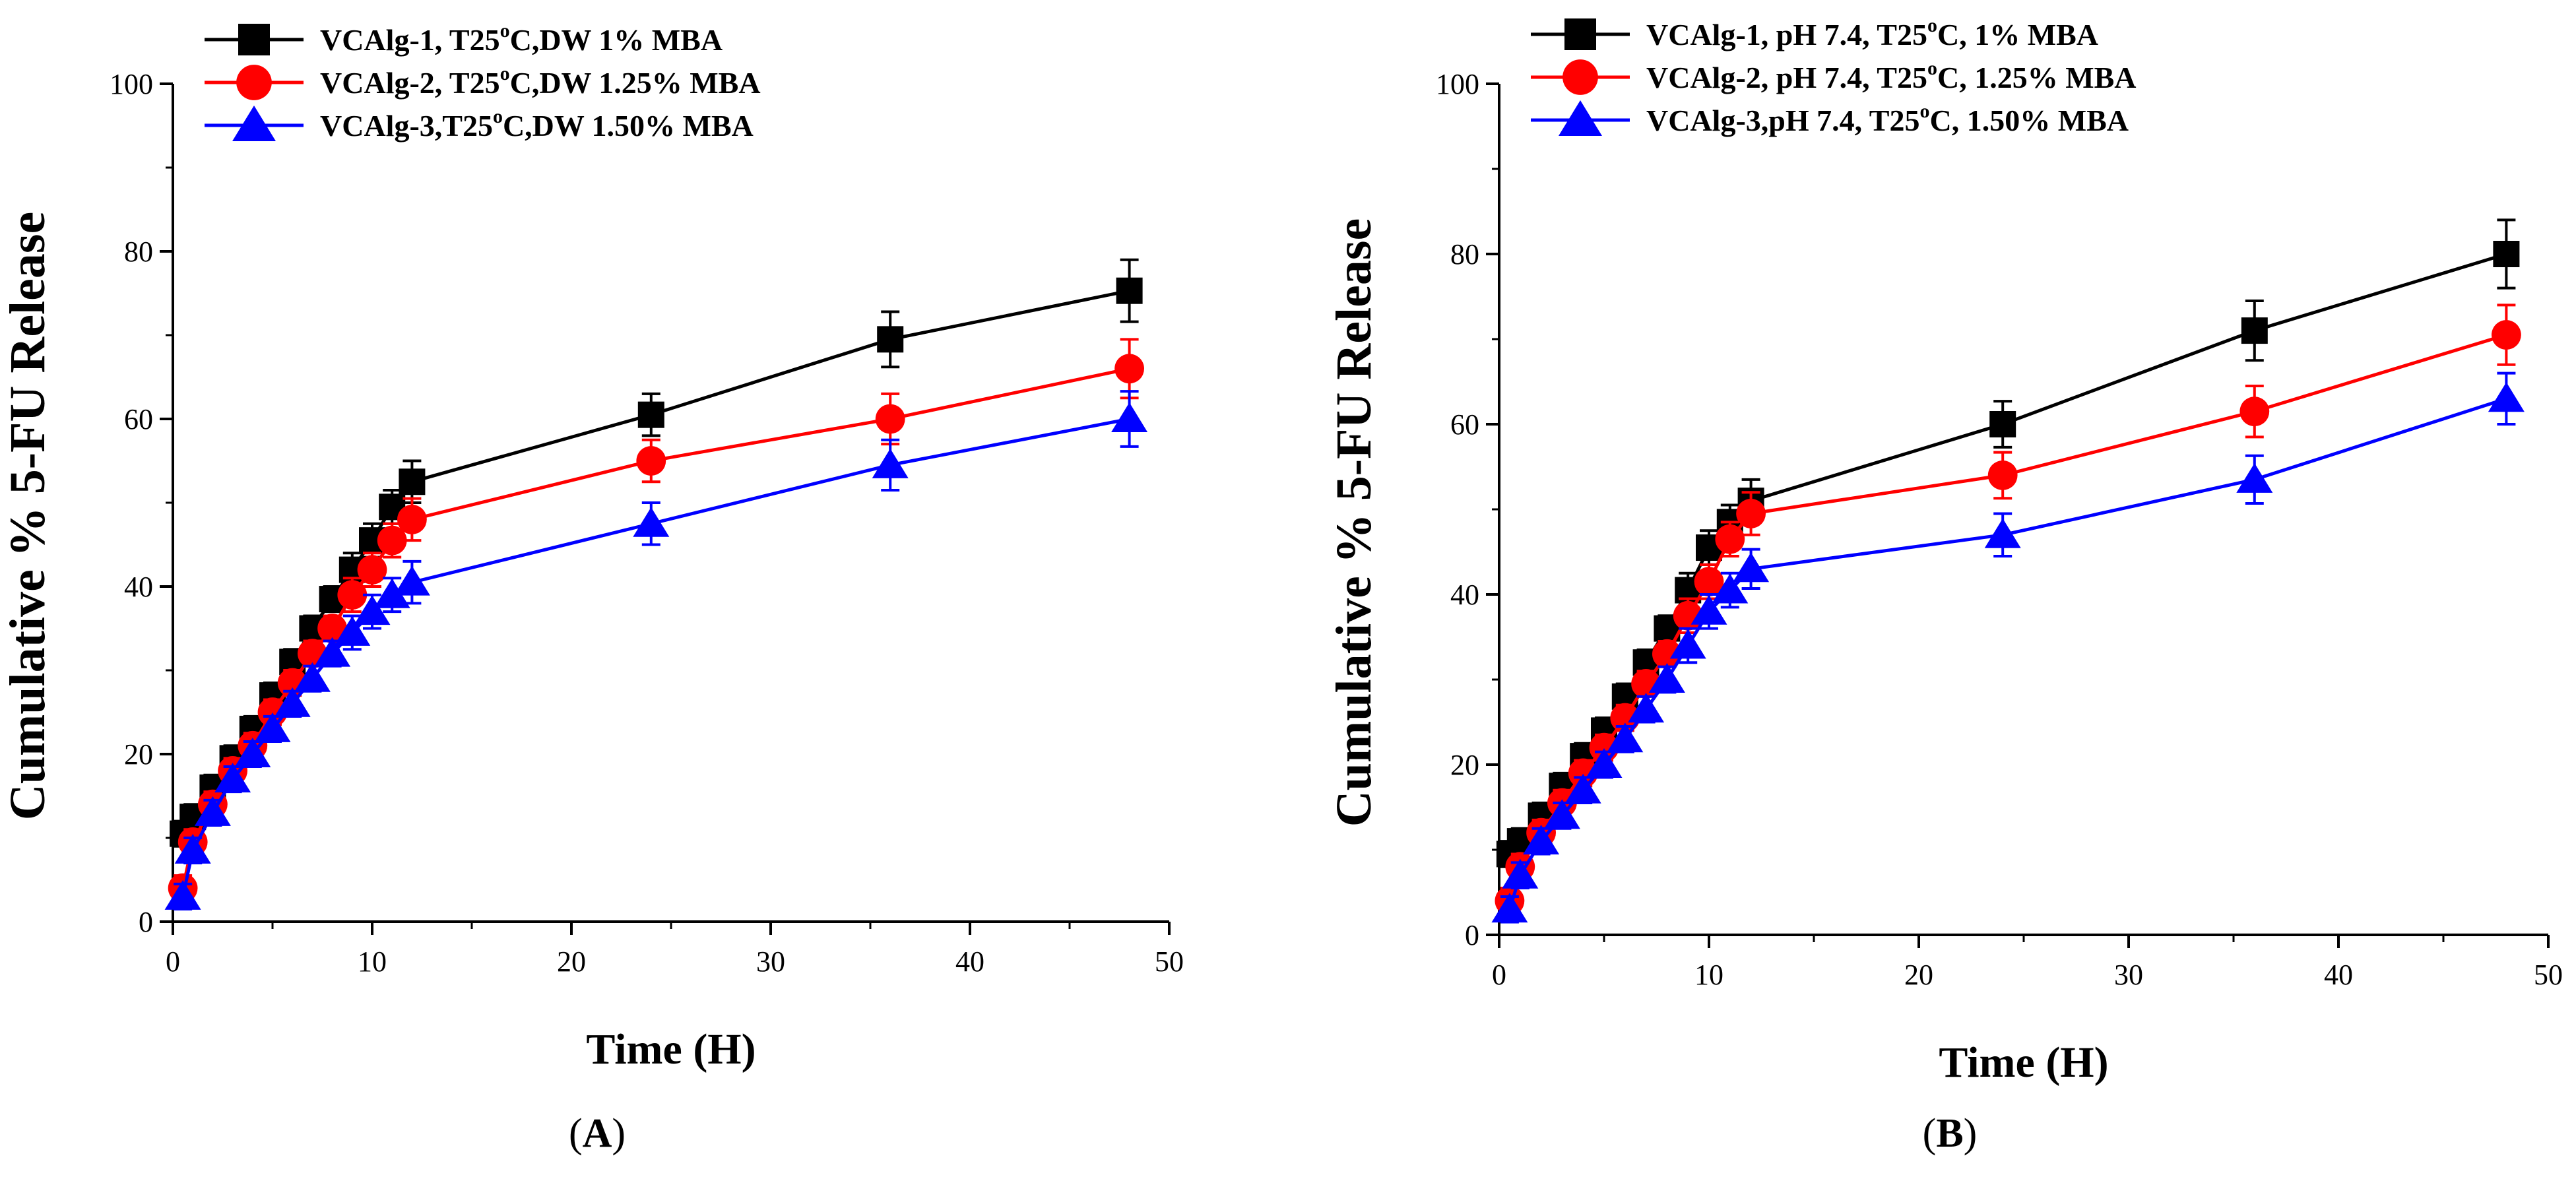  I want to click on panel-letter: B, so click(1949, 1133).